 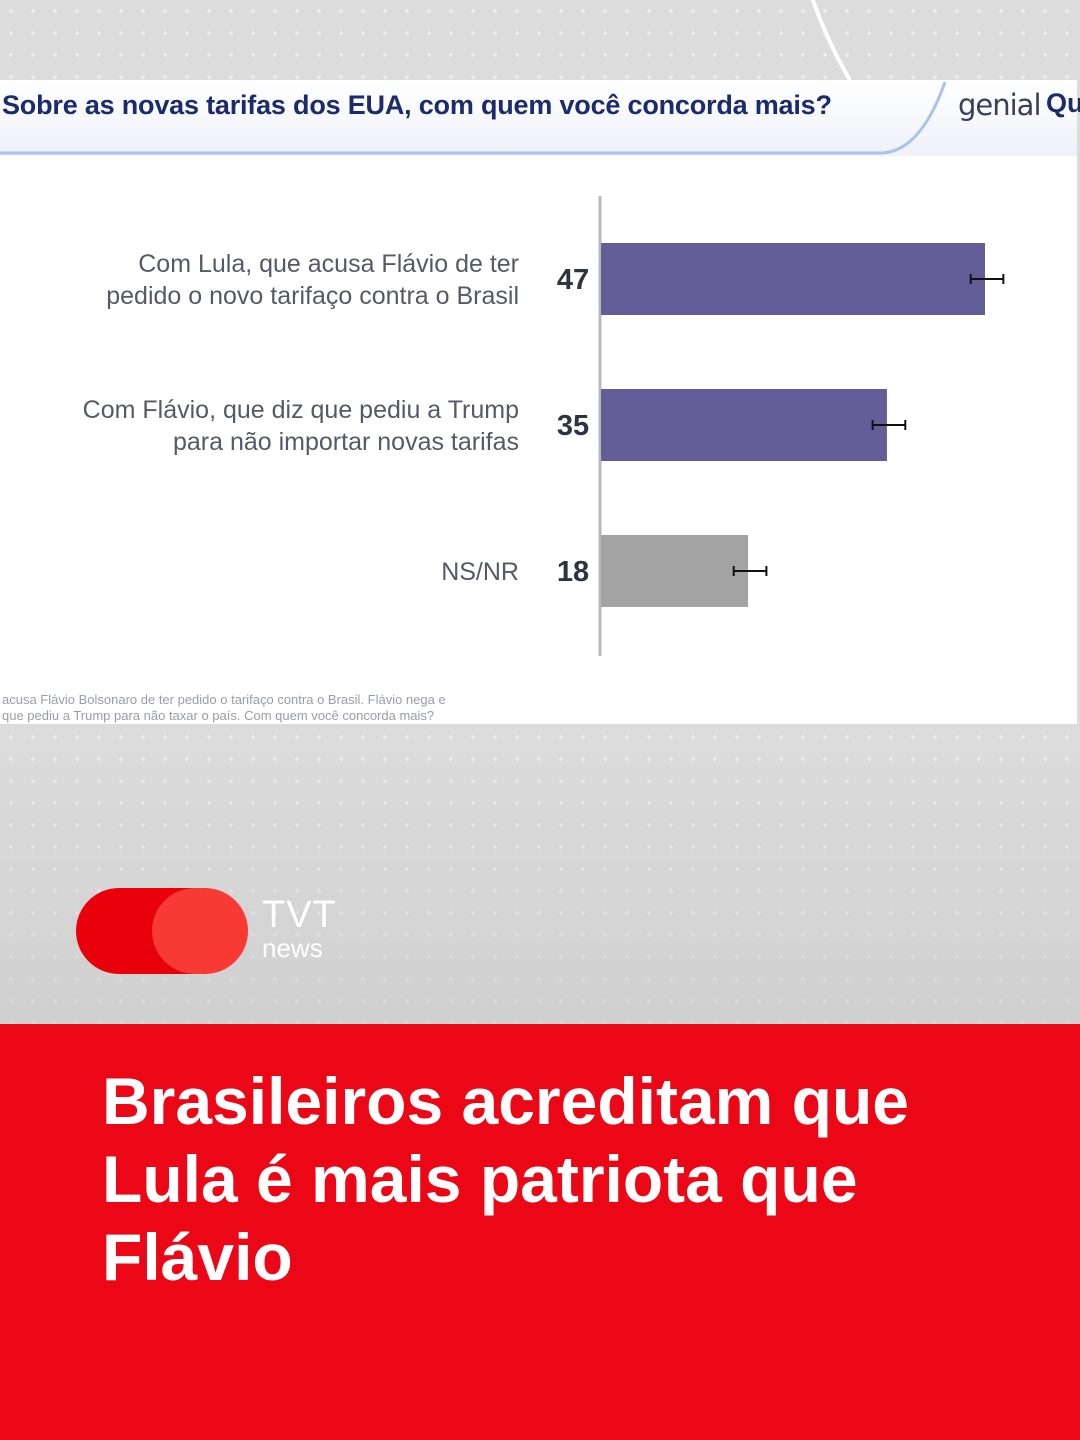 I want to click on chart-category-label-3-line-1: NS/NR, so click(x=480, y=572).